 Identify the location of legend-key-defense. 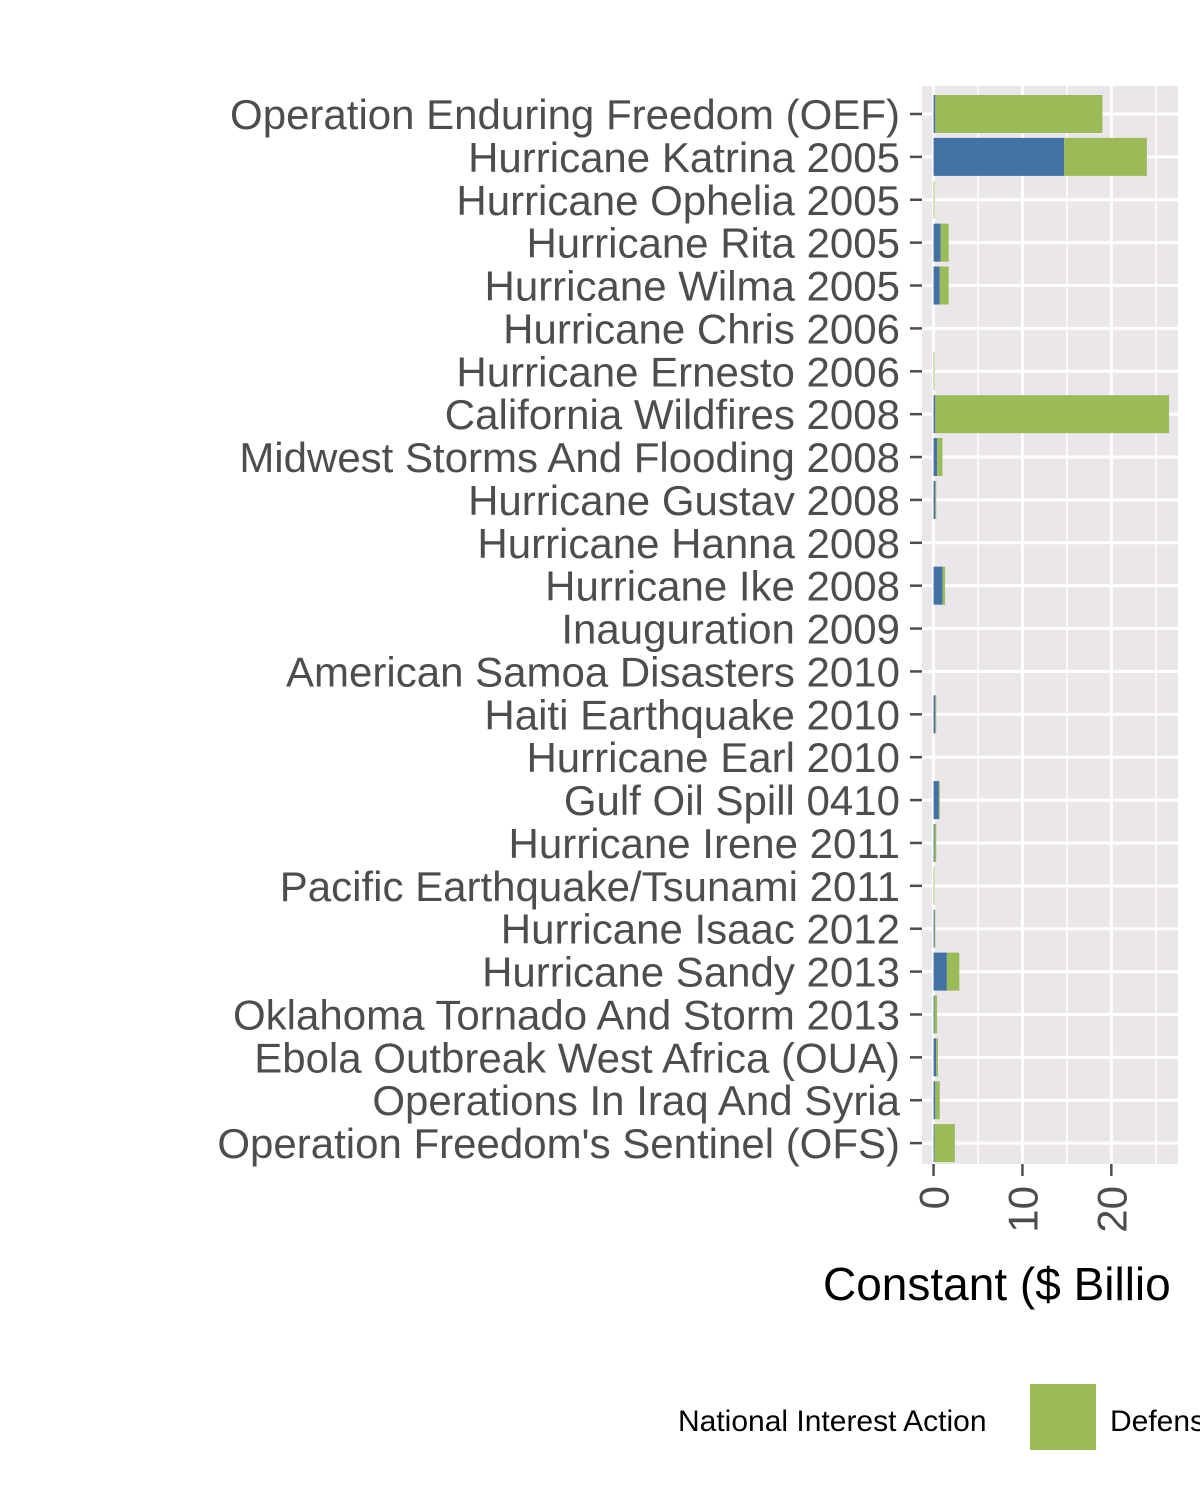
(1063, 1417).